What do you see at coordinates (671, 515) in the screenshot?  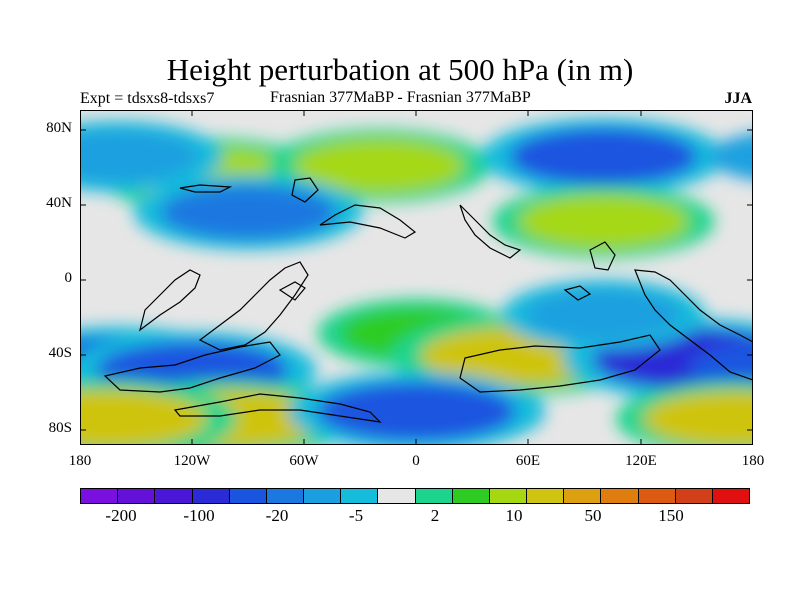 I see `colorbar-label: 150` at bounding box center [671, 515].